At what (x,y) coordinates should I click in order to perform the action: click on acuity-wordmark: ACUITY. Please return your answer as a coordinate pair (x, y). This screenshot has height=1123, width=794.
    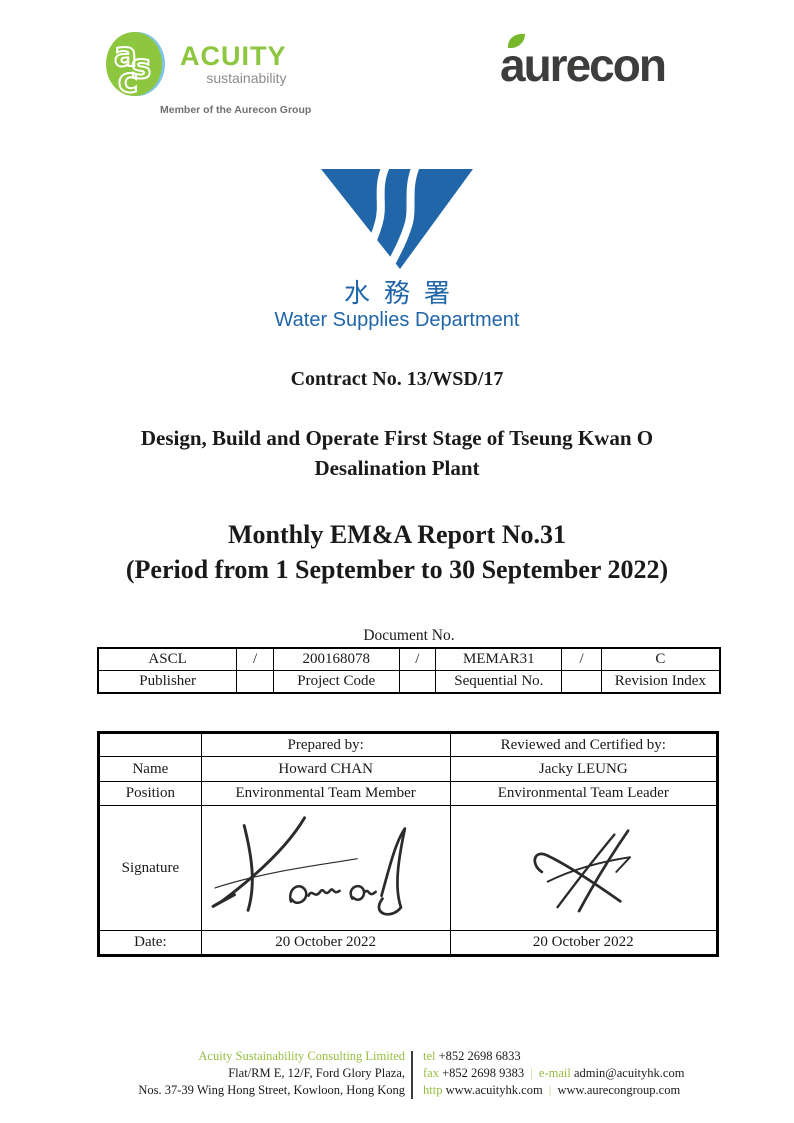
    Looking at the image, I should click on (233, 56).